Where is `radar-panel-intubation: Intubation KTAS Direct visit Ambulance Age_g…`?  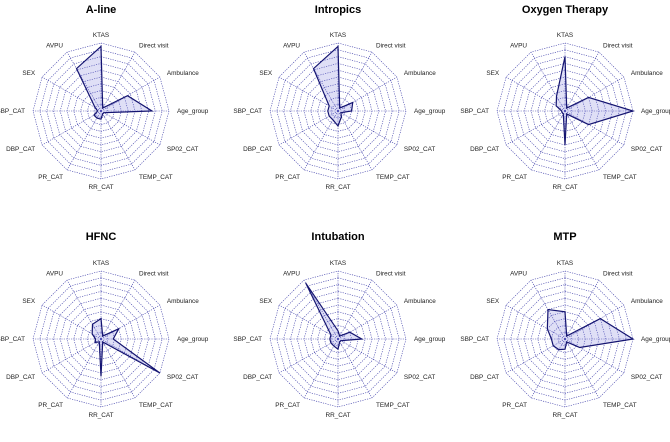 radar-panel-intubation: Intubation KTAS Direct visit Ambulance Age_g… is located at coordinates (339, 325).